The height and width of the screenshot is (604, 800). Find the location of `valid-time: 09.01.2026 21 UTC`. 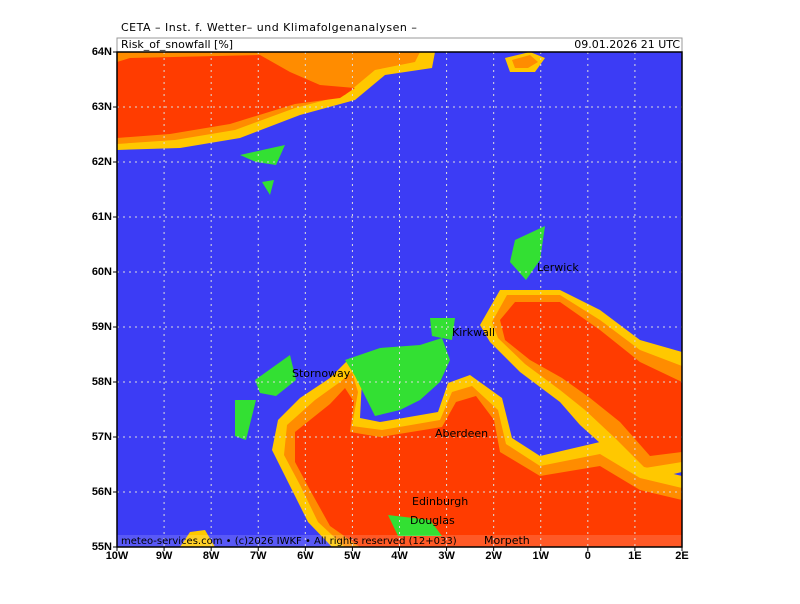

valid-time: 09.01.2026 21 UTC is located at coordinates (627, 44).